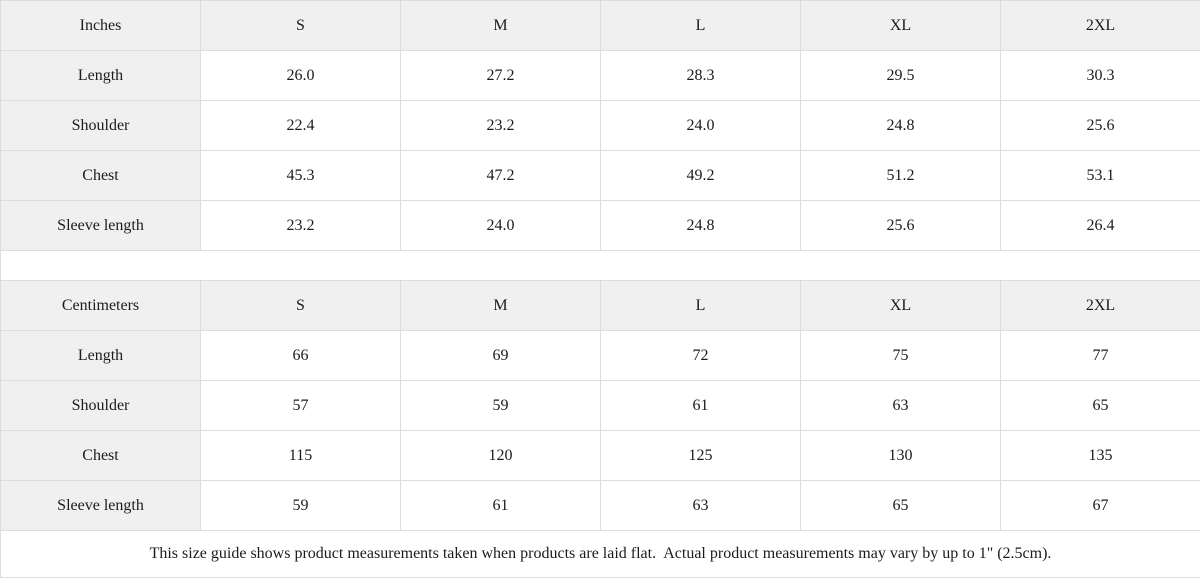  Describe the element at coordinates (300, 405) in the screenshot. I see `measurement-value-cell: 57` at that location.